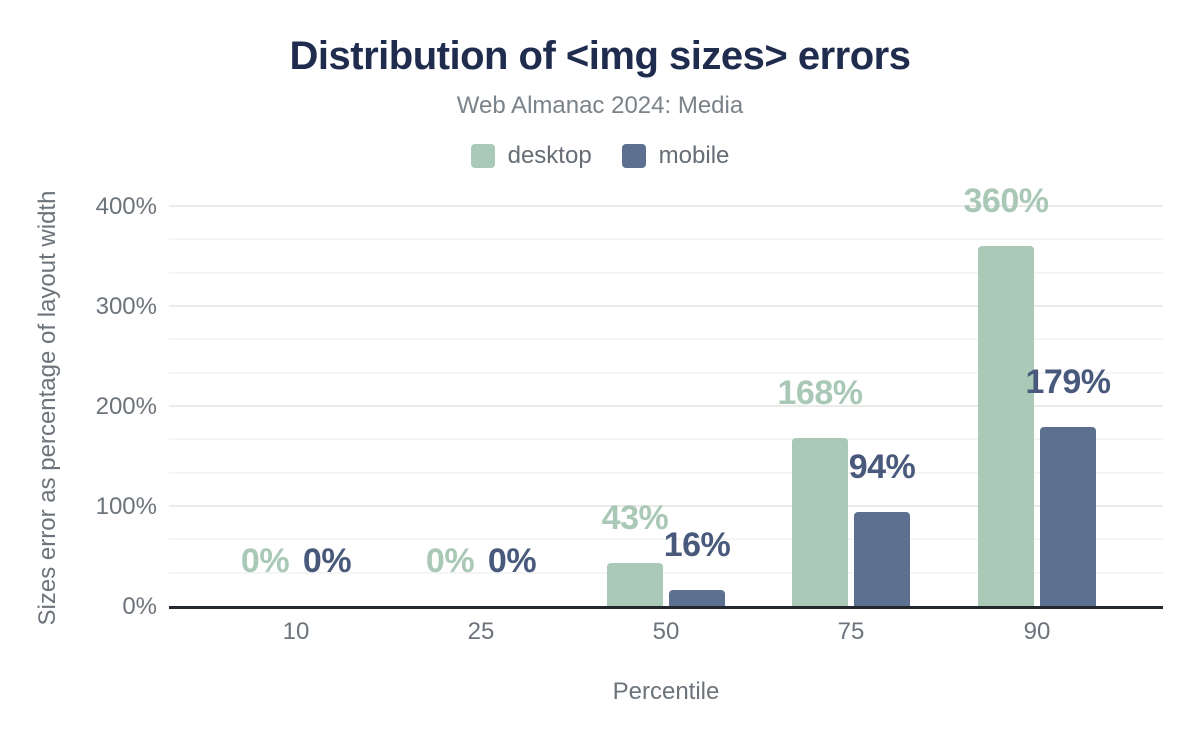 This screenshot has width=1200, height=742. Describe the element at coordinates (697, 545) in the screenshot. I see `bar-label-mobile-p50: 16%` at that location.